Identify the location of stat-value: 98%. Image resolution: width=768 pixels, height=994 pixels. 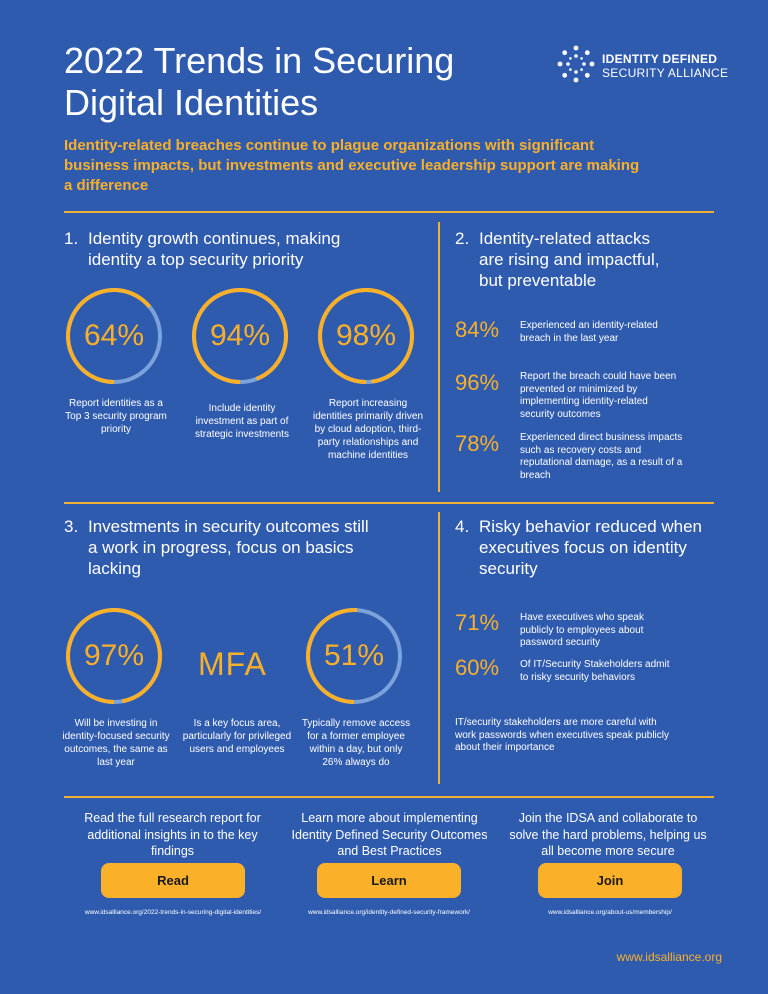
(366, 335).